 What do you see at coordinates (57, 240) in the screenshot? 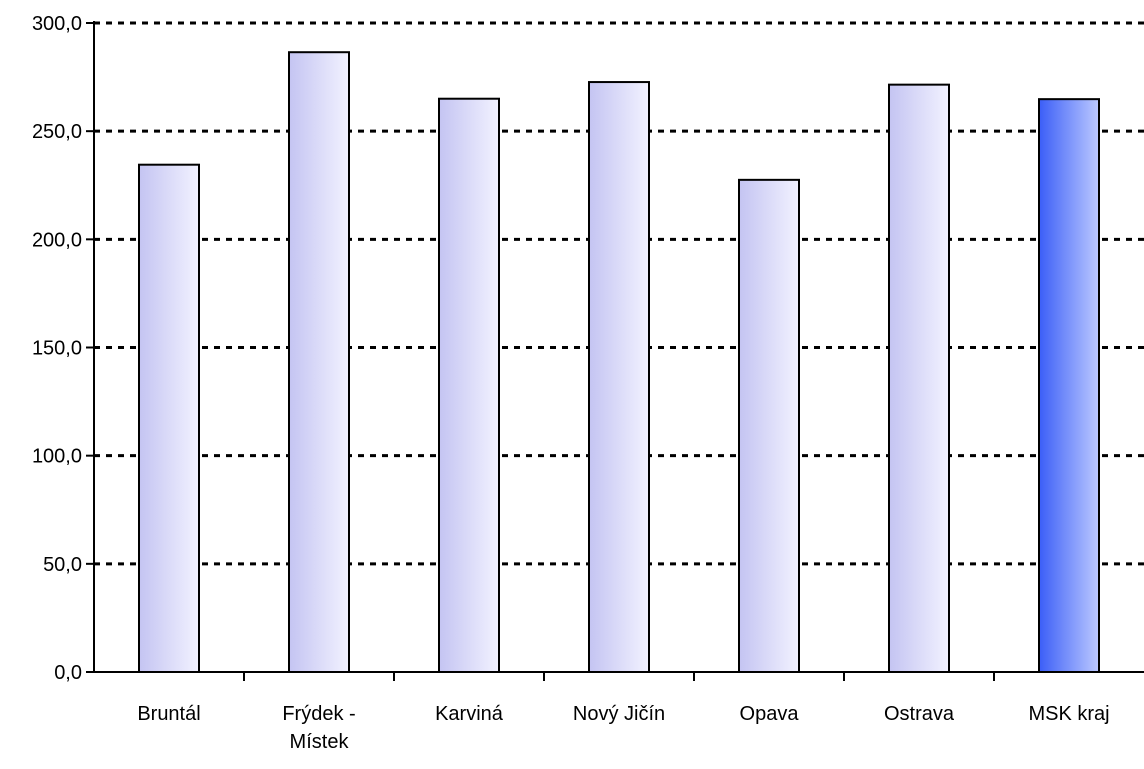
I see `y-tick-label: 200,0` at bounding box center [57, 240].